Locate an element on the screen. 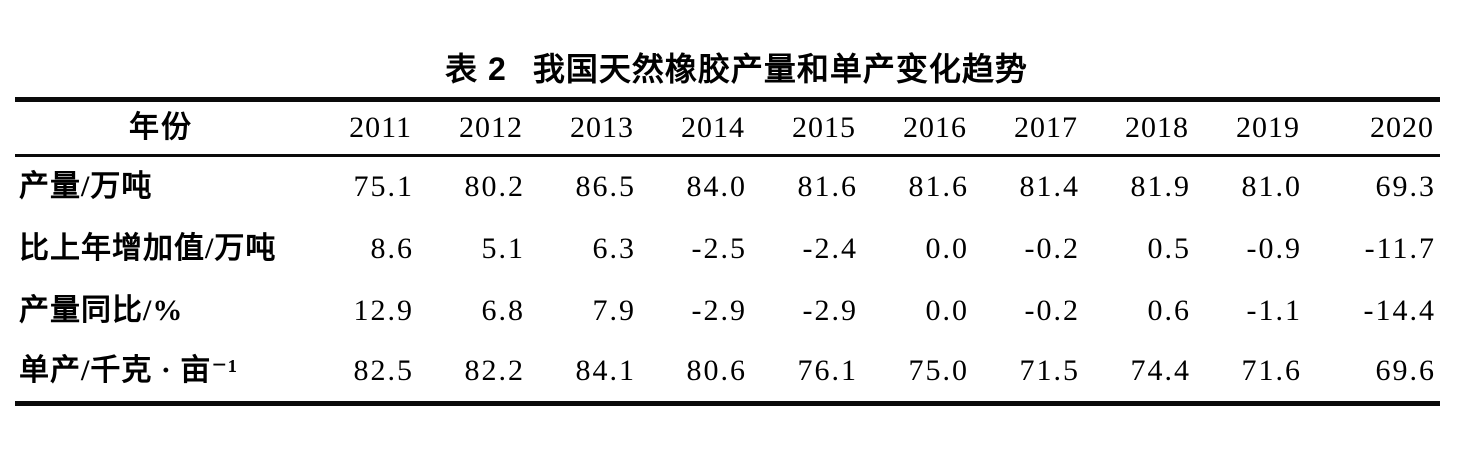 The height and width of the screenshot is (449, 1473). data-cell: 82.2 is located at coordinates (494, 371).